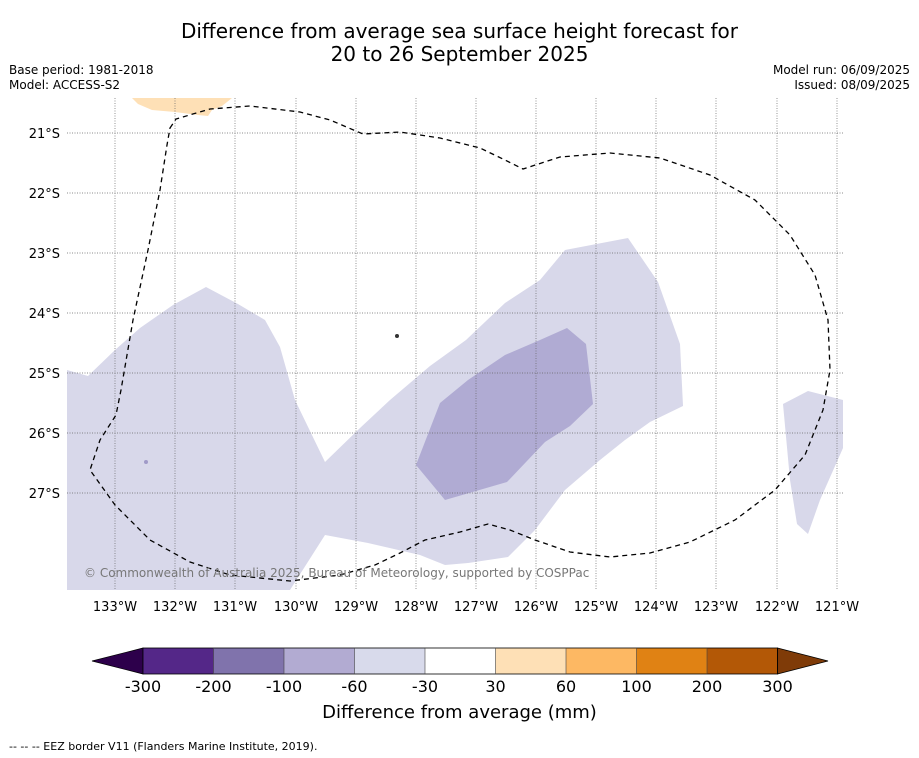  Describe the element at coordinates (495, 686) in the screenshot. I see `colorbar-tick-label: 30` at that location.